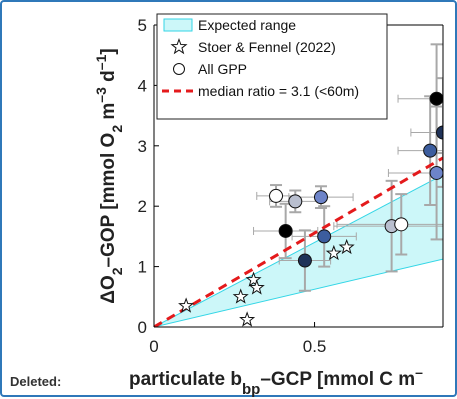 This screenshot has height=399, width=457. I want to click on legend-box, so click(272, 66).